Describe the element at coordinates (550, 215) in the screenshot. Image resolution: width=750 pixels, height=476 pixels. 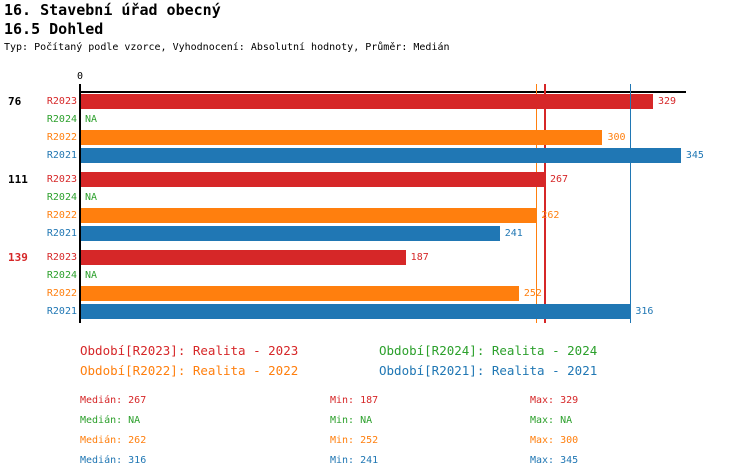
I see `bar-value-label: 262` at that location.